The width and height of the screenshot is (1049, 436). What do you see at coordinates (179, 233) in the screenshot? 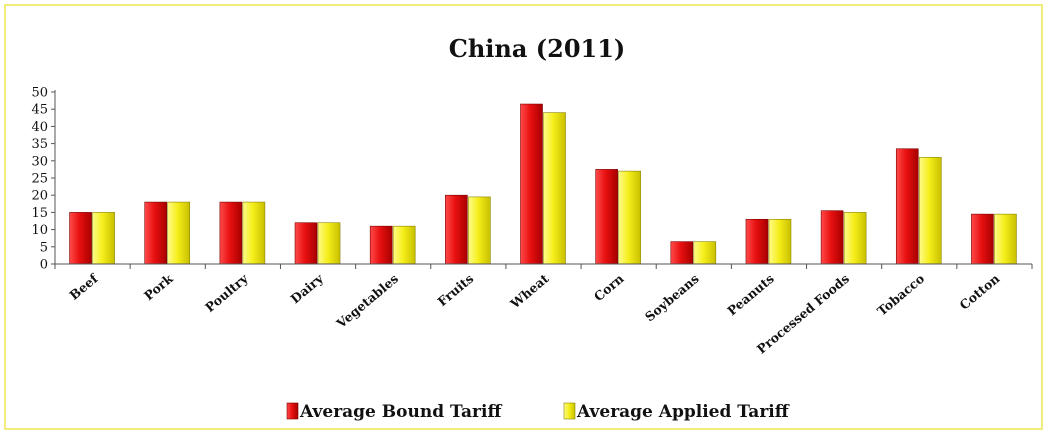
I see `bar-applied-pork` at bounding box center [179, 233].